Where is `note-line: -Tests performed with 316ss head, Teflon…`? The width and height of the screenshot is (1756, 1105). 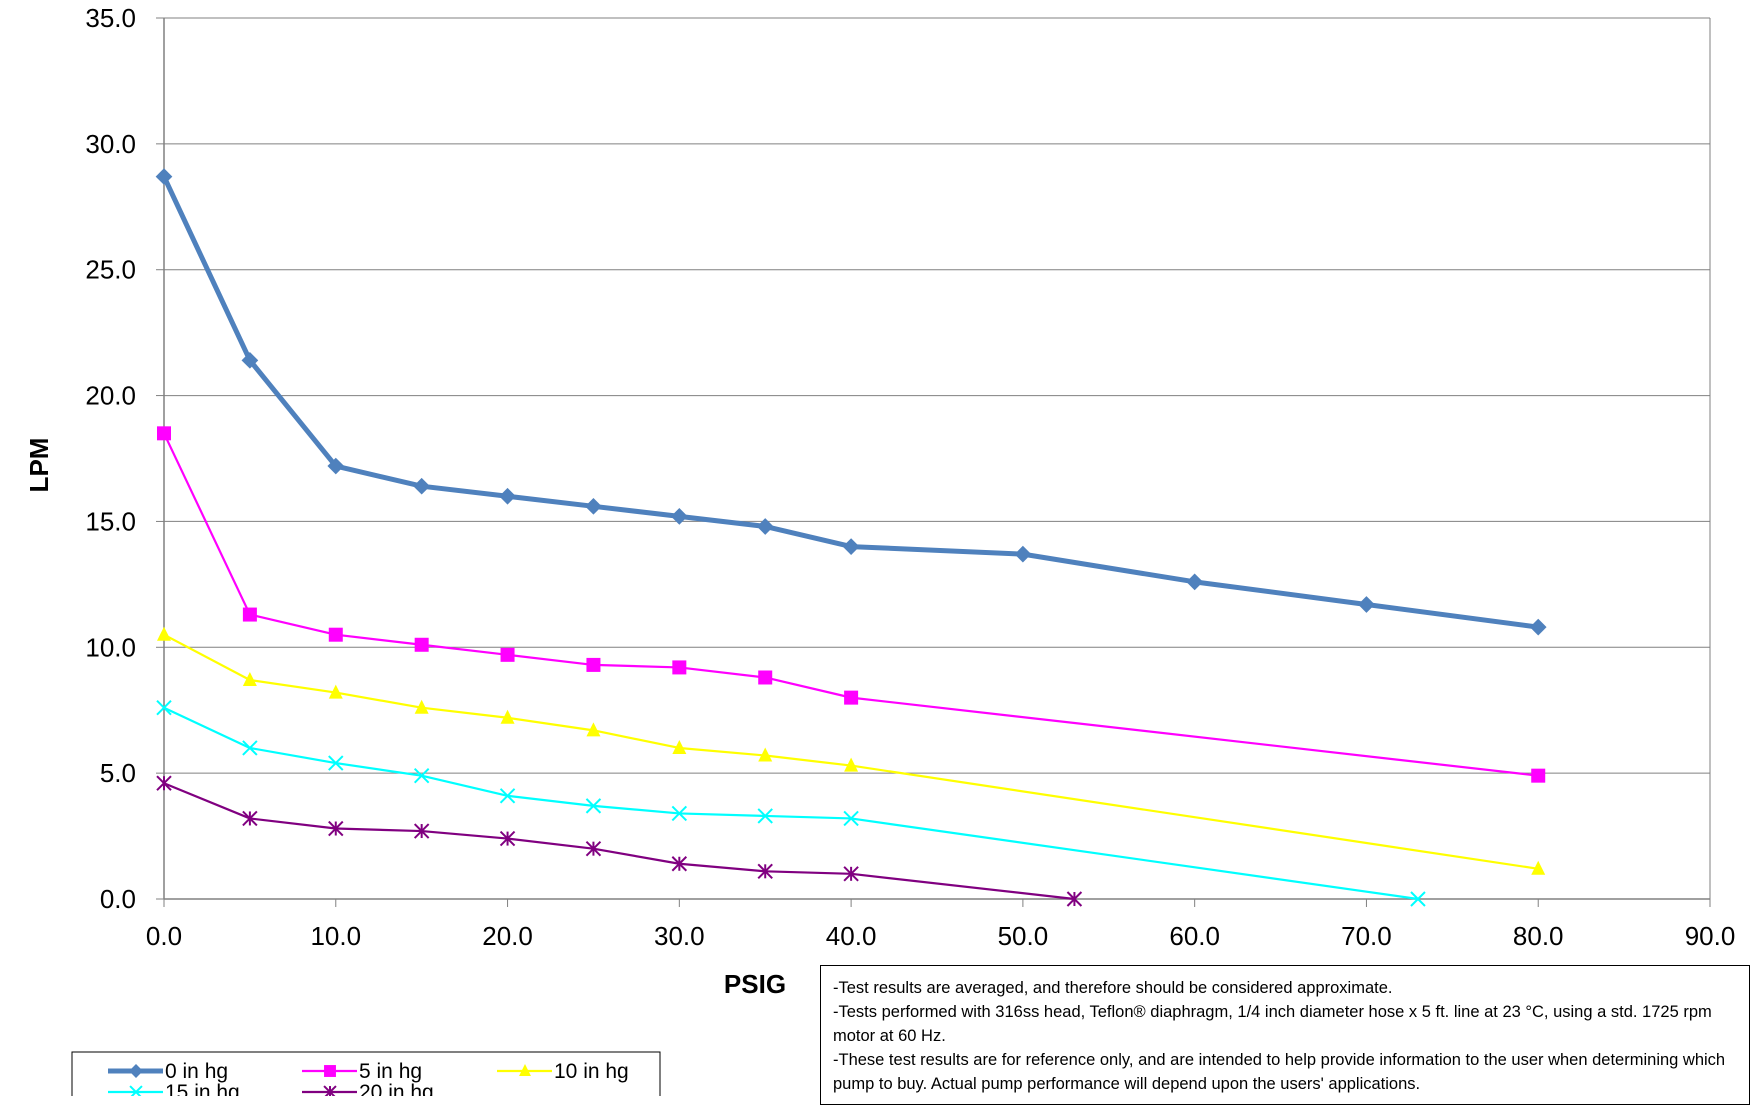
note-line: -Tests performed with 316ss head, Teflon… is located at coordinates (1272, 1024).